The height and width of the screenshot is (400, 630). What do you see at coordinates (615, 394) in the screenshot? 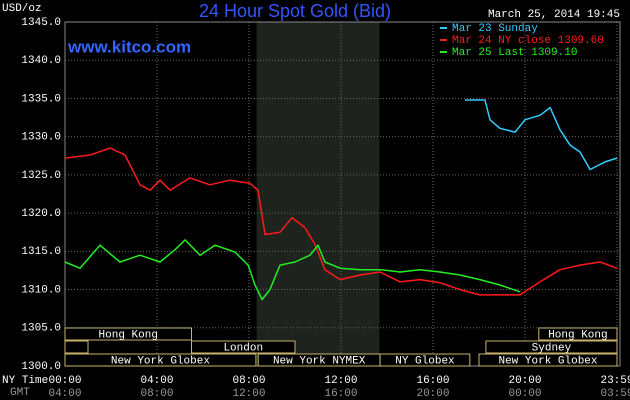
I see `x2-tick-label: 03:59` at bounding box center [615, 394].